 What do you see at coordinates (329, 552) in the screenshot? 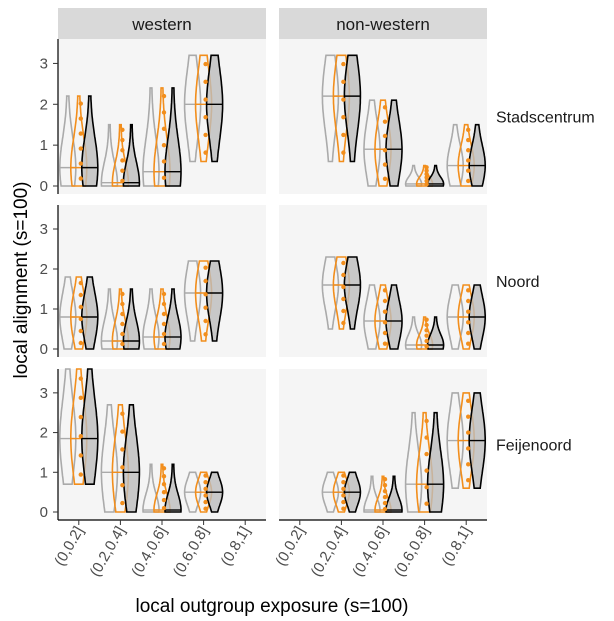
I see `x-tick-label: (0.2,0.4]` at bounding box center [329, 552].